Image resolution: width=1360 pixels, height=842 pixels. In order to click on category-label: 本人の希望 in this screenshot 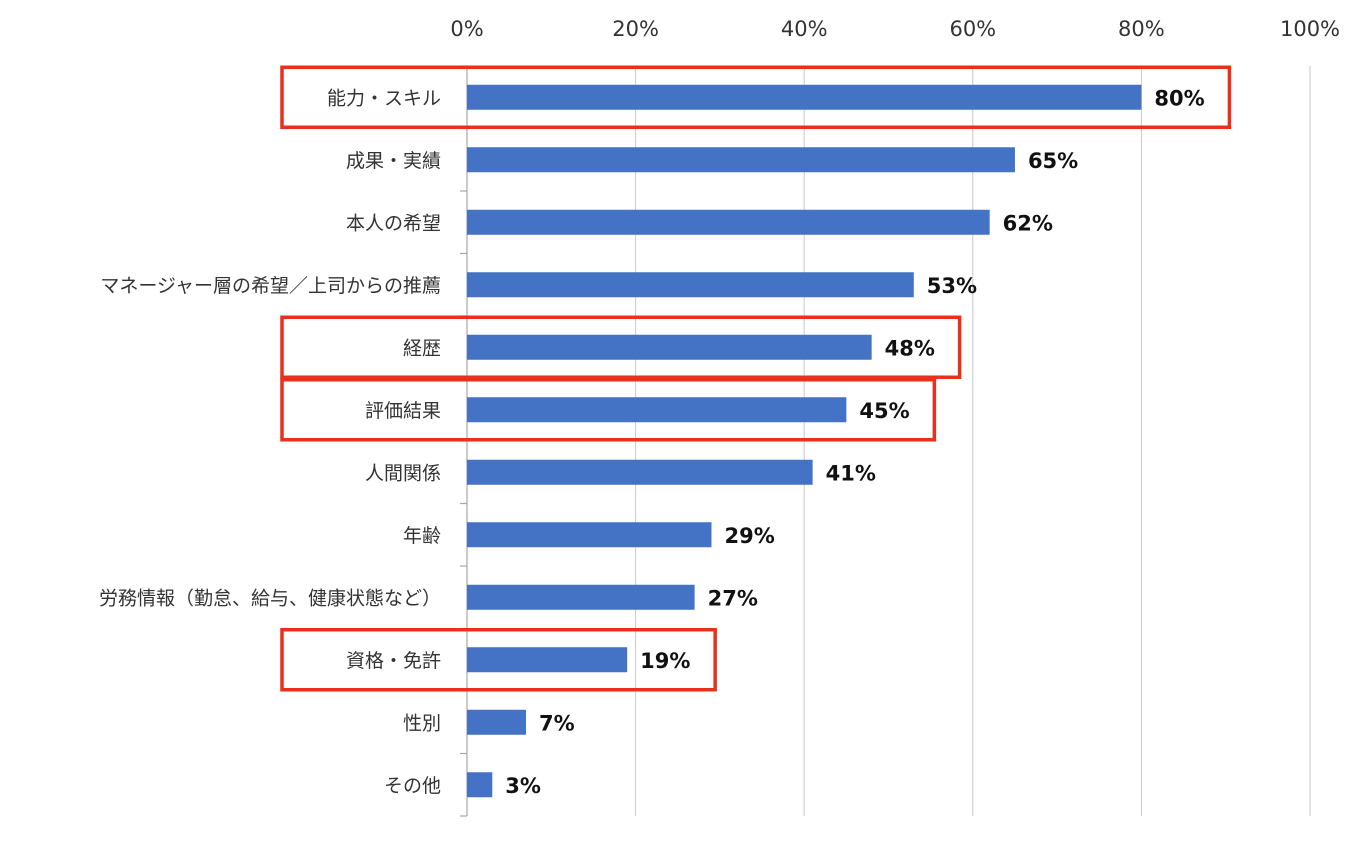, I will do `click(393, 223)`.